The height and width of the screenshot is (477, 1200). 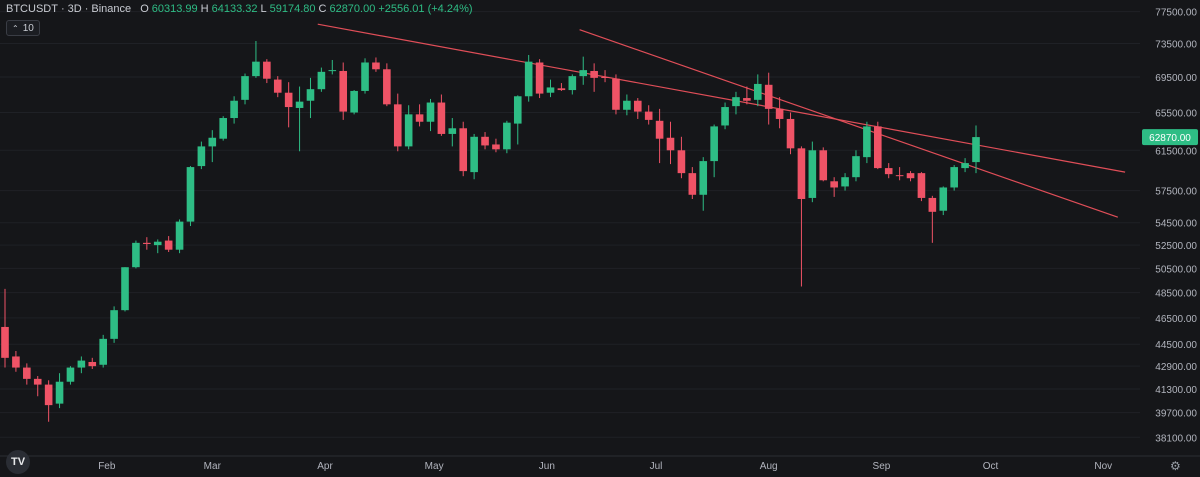 What do you see at coordinates (1176, 414) in the screenshot?
I see `price-tick-label: 39700.00` at bounding box center [1176, 414].